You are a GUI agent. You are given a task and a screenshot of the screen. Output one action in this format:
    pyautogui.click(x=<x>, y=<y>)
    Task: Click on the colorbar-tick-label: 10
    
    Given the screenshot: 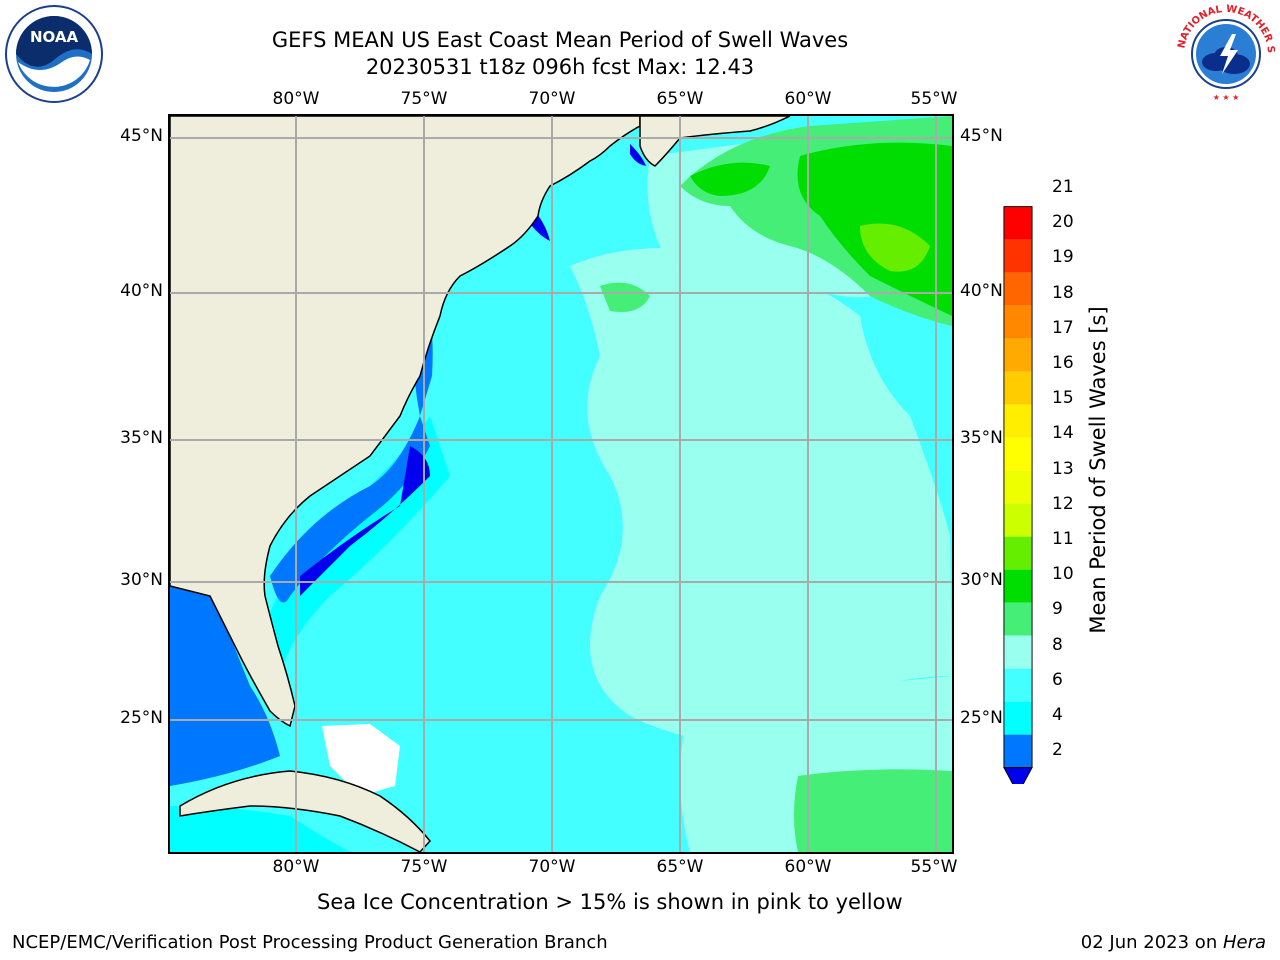 What is the action you would take?
    pyautogui.click(x=1063, y=574)
    